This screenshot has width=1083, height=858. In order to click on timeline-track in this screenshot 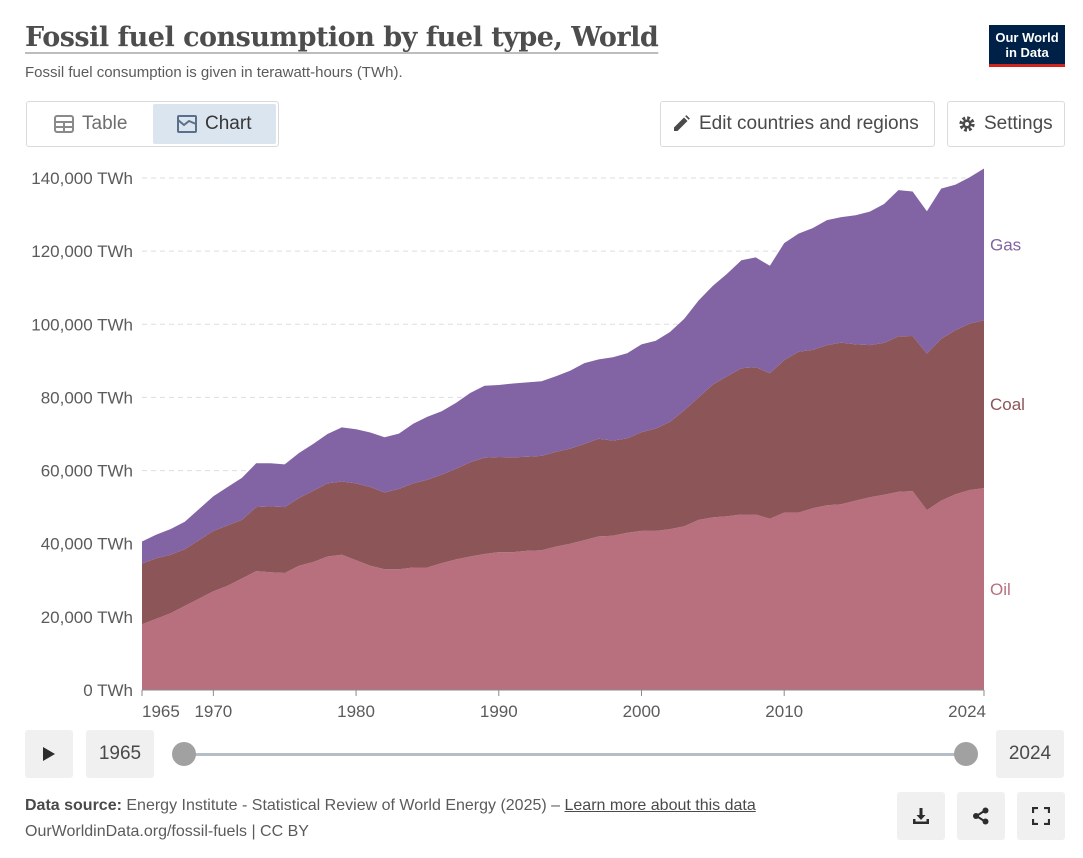, I will do `click(575, 754)`.